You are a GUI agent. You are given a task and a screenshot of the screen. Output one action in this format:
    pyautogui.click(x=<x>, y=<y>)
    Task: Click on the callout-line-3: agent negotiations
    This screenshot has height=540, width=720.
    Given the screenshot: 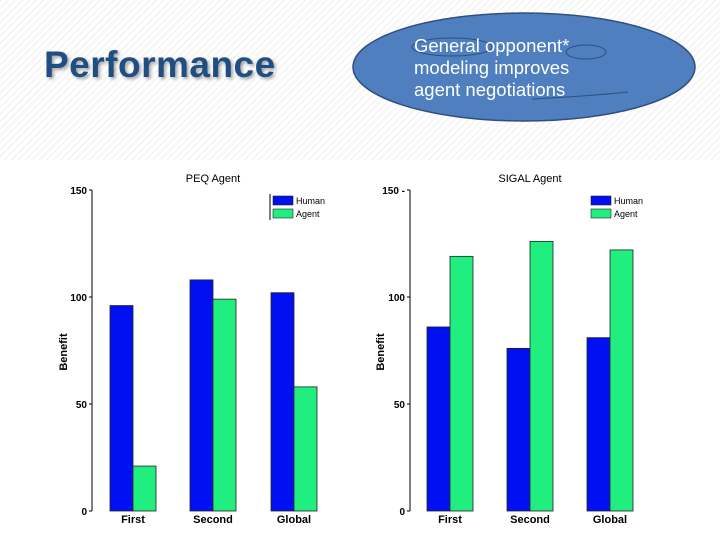 What is the action you would take?
    pyautogui.click(x=490, y=89)
    